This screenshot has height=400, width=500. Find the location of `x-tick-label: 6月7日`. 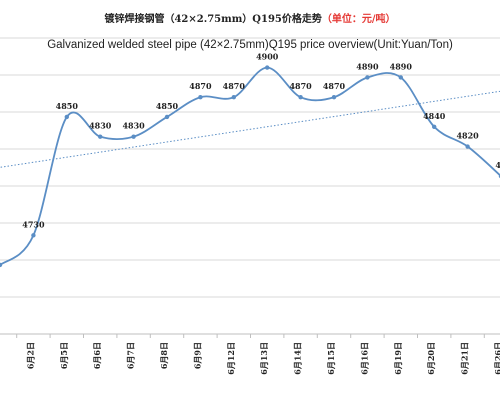

x-tick-label: 6月7日 is located at coordinates (131, 355).